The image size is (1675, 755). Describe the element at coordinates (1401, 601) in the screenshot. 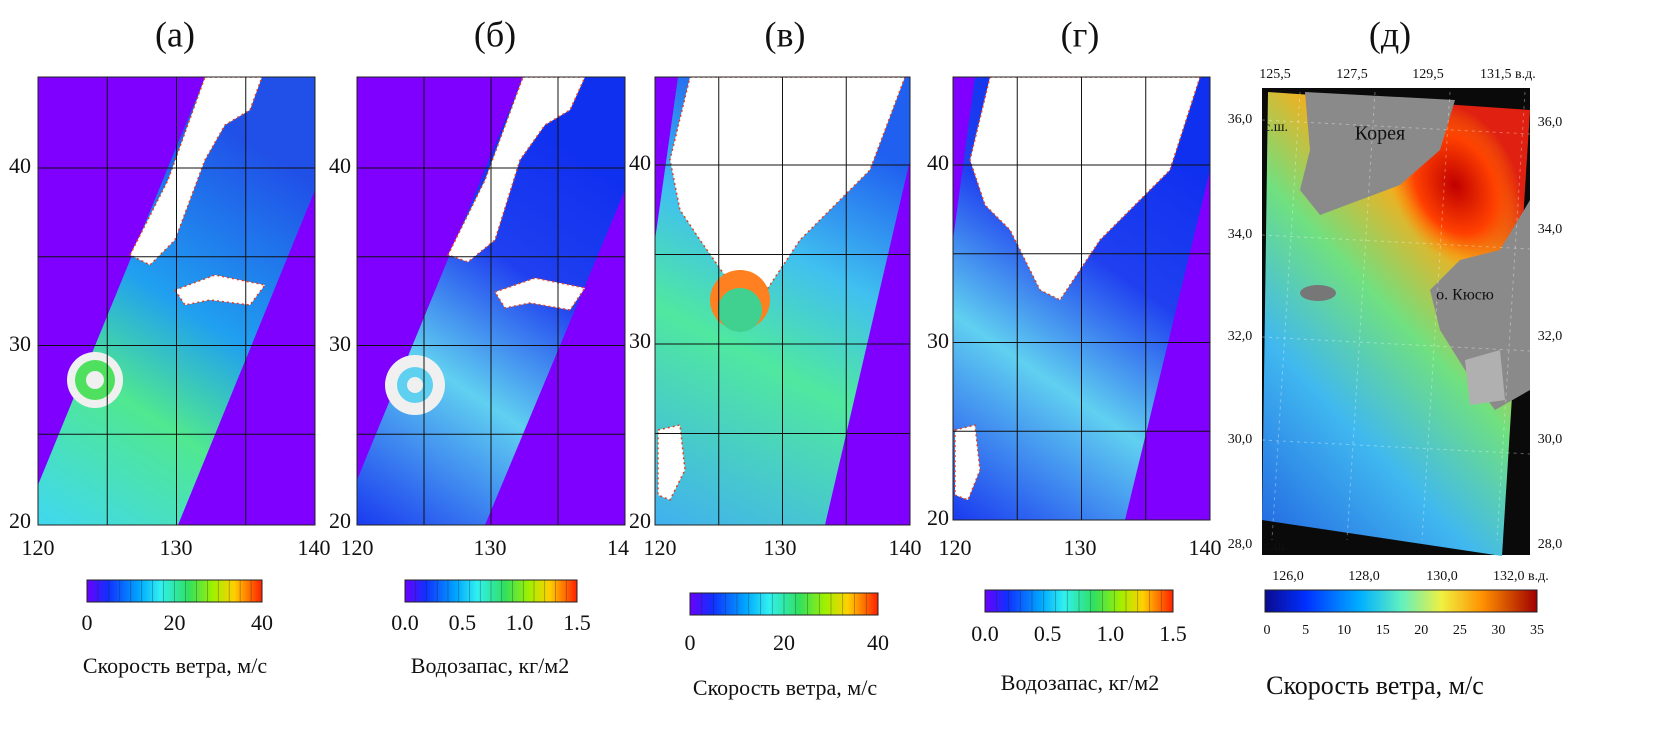

I see `colorbar` at that location.